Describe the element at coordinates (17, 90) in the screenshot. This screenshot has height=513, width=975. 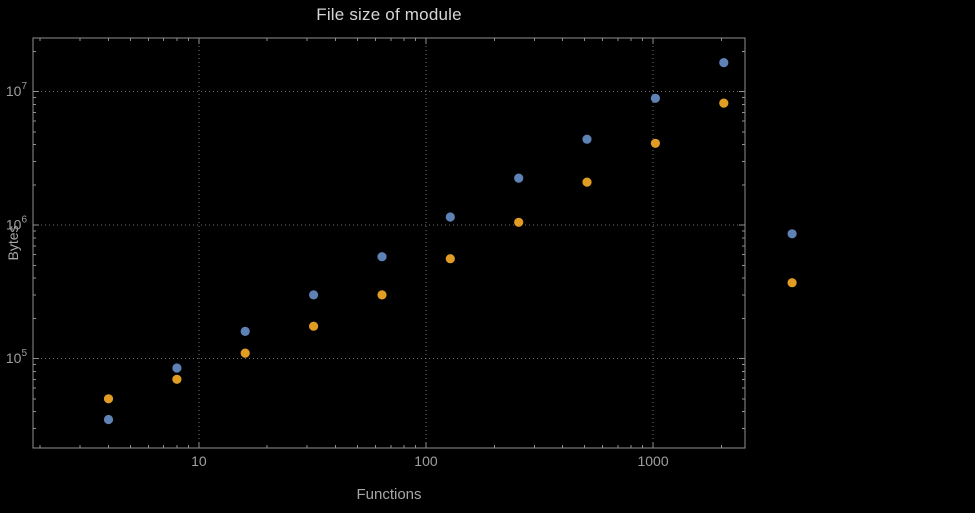
I see `y-tick-label: 10⁷` at that location.